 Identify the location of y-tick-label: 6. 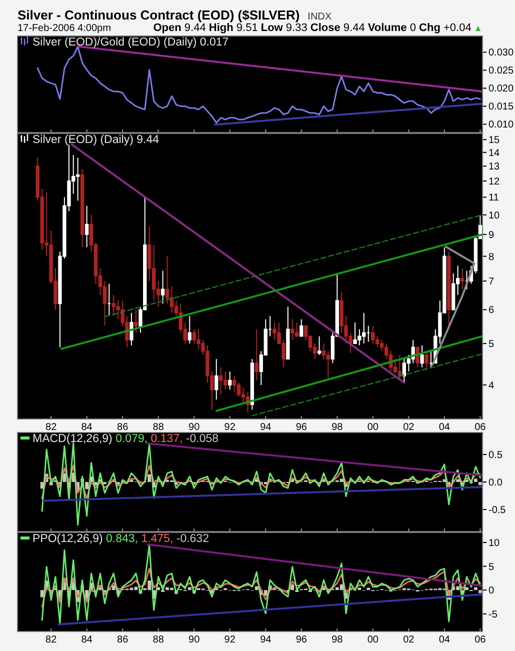
(491, 310).